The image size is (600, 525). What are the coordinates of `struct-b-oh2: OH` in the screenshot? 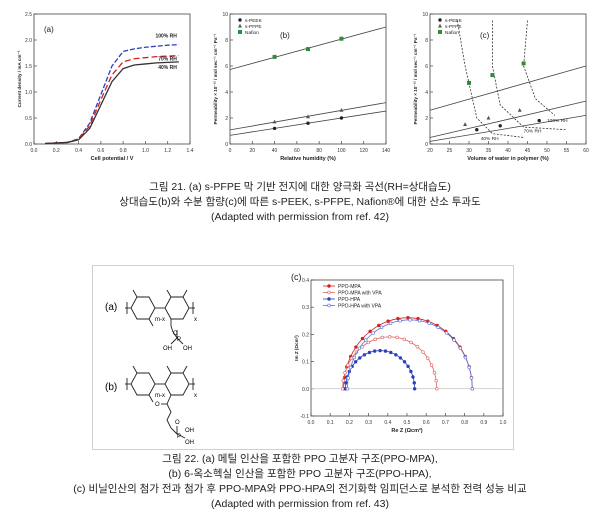 It's located at (189, 431).